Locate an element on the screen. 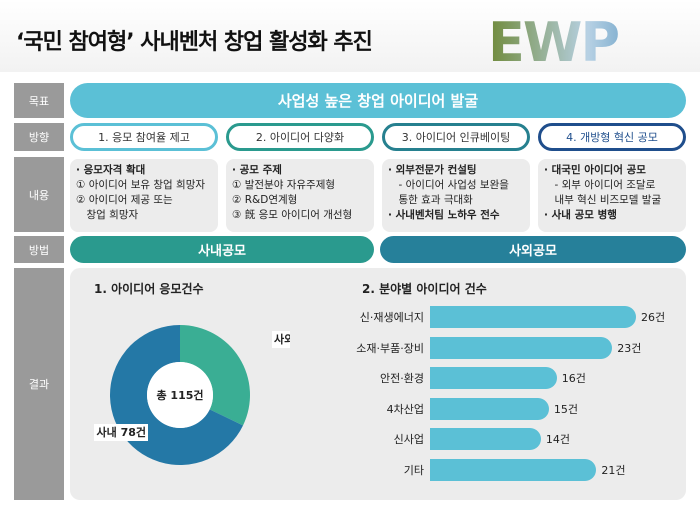  header is located at coordinates (350, 36).